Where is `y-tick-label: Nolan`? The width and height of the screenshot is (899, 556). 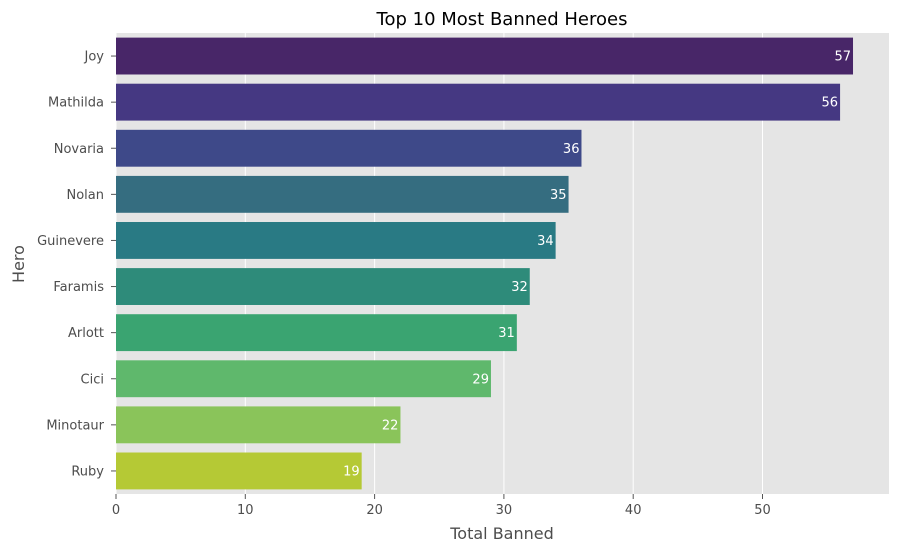 y-tick-label: Nolan is located at coordinates (86, 195).